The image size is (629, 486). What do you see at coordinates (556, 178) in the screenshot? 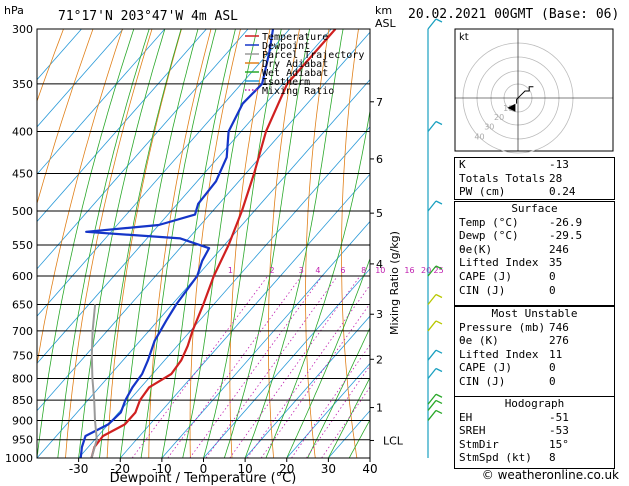
I see `stability-value: 28` at bounding box center [556, 178].